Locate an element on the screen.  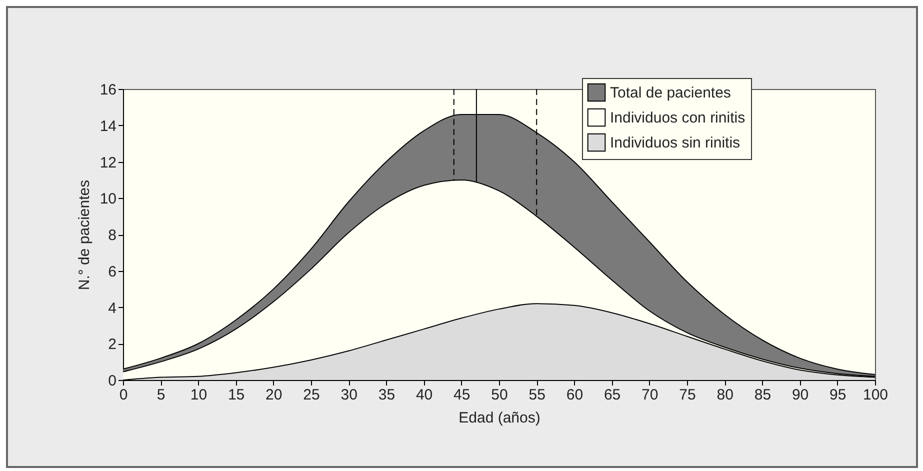
x-tick-label: 0 is located at coordinates (123, 395).